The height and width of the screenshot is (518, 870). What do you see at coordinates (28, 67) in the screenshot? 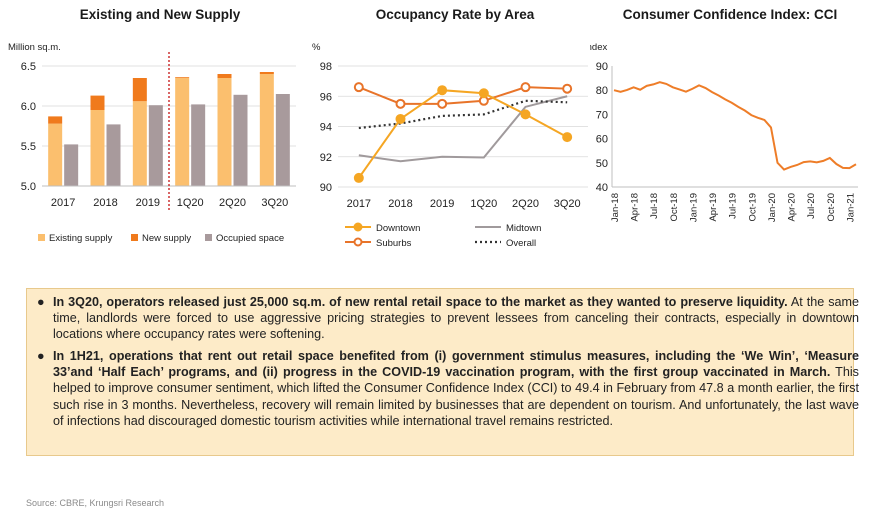
I see `y-tick-label: 6.5` at bounding box center [28, 67].